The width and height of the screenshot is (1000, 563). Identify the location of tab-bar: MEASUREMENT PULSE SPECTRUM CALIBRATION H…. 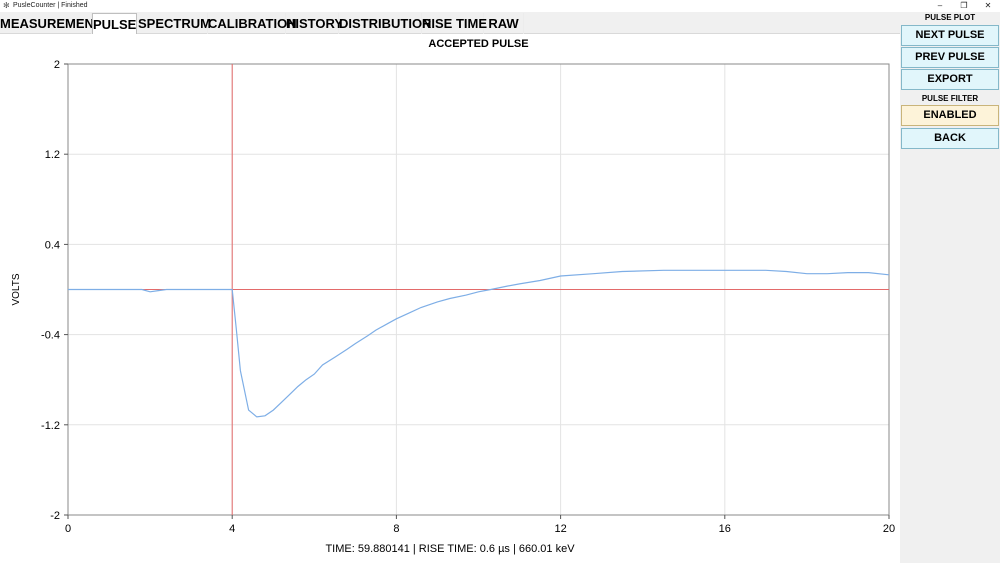
(450, 23).